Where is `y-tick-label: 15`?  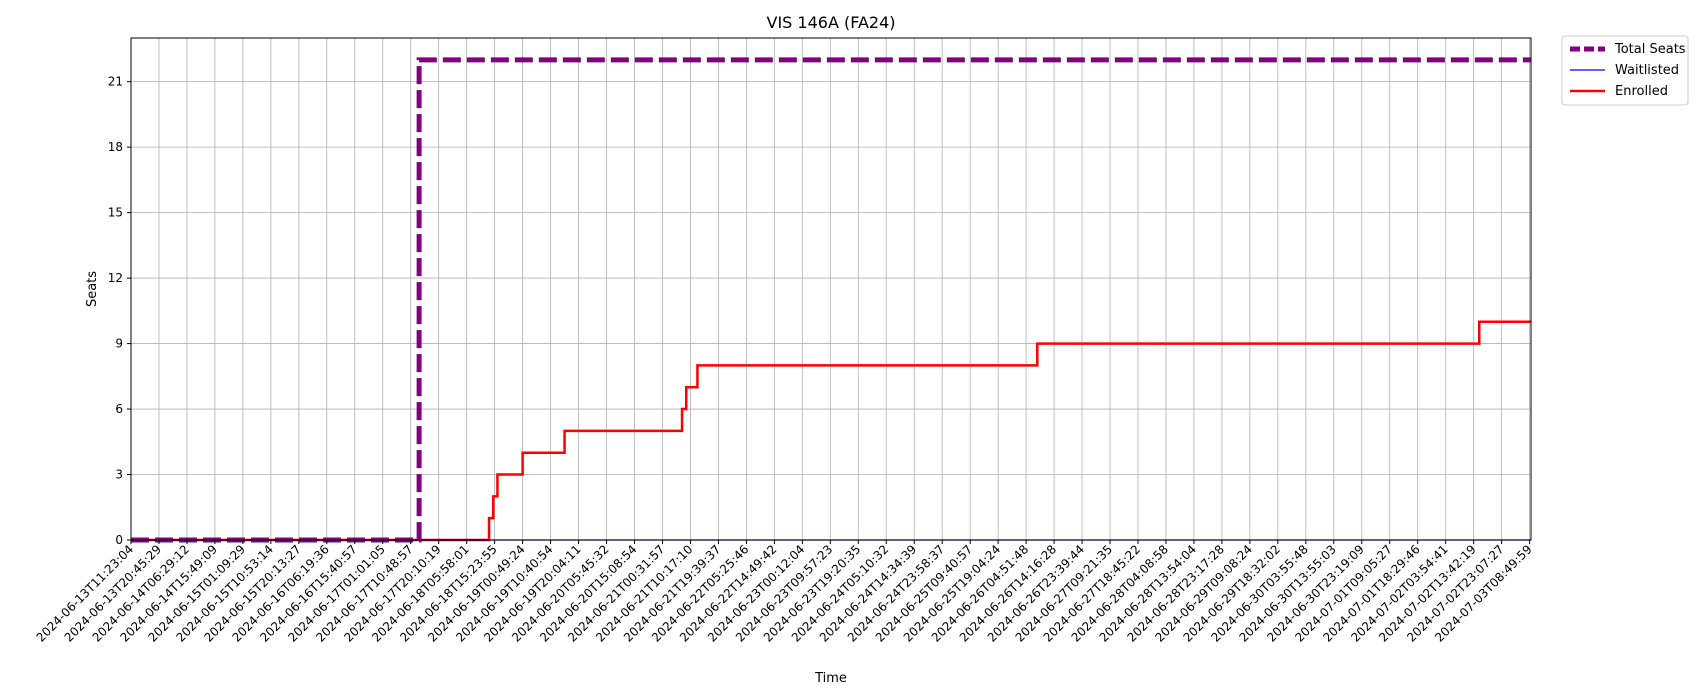 y-tick-label: 15 is located at coordinates (115, 213).